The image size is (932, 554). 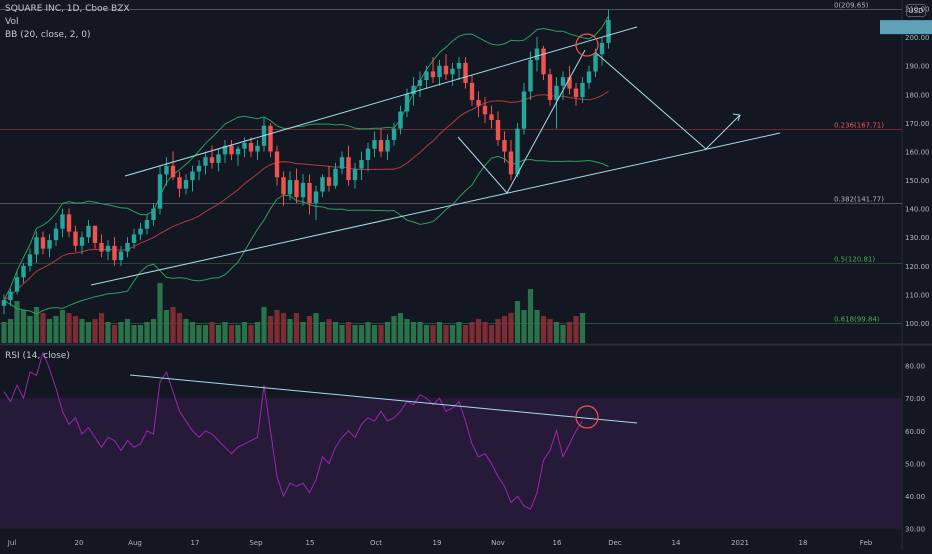 I want to click on rsi-axis-tick: 40.00, so click(x=915, y=497).